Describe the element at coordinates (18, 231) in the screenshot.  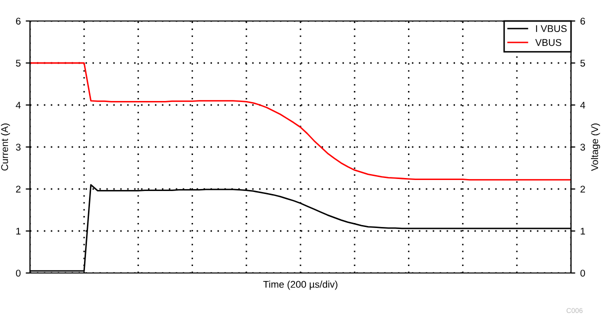
I see `y-tick-label: 1` at that location.